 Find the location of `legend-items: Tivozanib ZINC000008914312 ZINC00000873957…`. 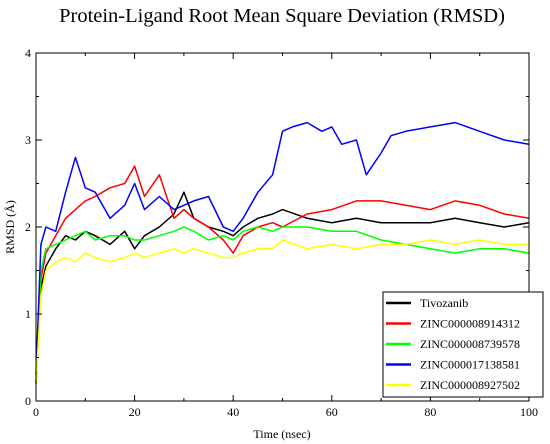

legend-items: Tivozanib ZINC000008914312 ZINC00000873957… is located at coordinates (453, 344).